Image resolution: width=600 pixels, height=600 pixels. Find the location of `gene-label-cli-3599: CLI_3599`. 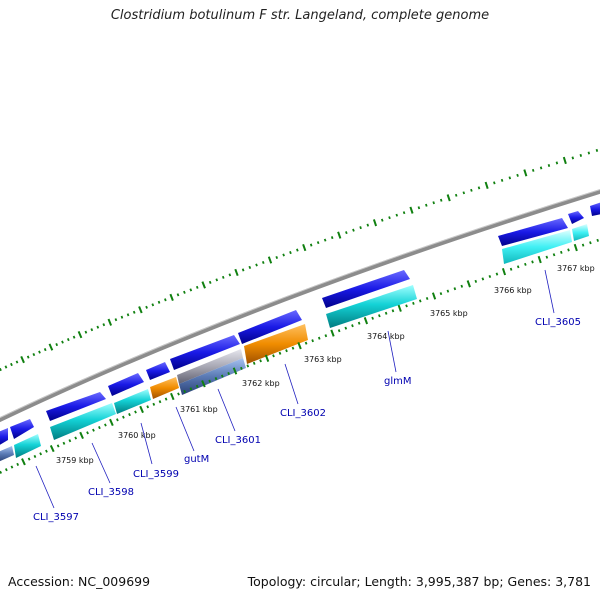

gene-label-cli-3599: CLI_3599 is located at coordinates (156, 474).